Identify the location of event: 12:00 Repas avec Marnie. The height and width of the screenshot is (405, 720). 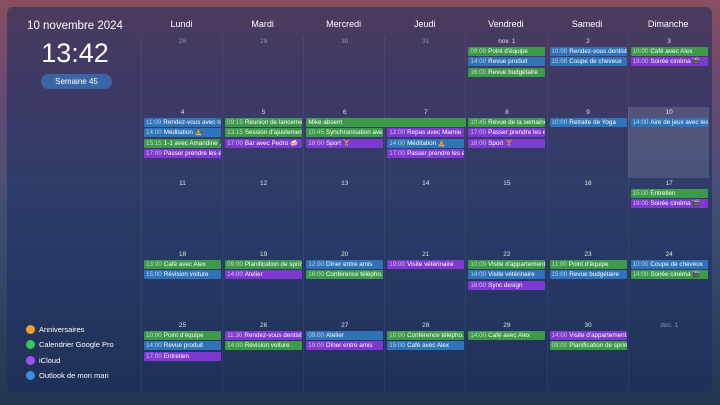
(426, 132).